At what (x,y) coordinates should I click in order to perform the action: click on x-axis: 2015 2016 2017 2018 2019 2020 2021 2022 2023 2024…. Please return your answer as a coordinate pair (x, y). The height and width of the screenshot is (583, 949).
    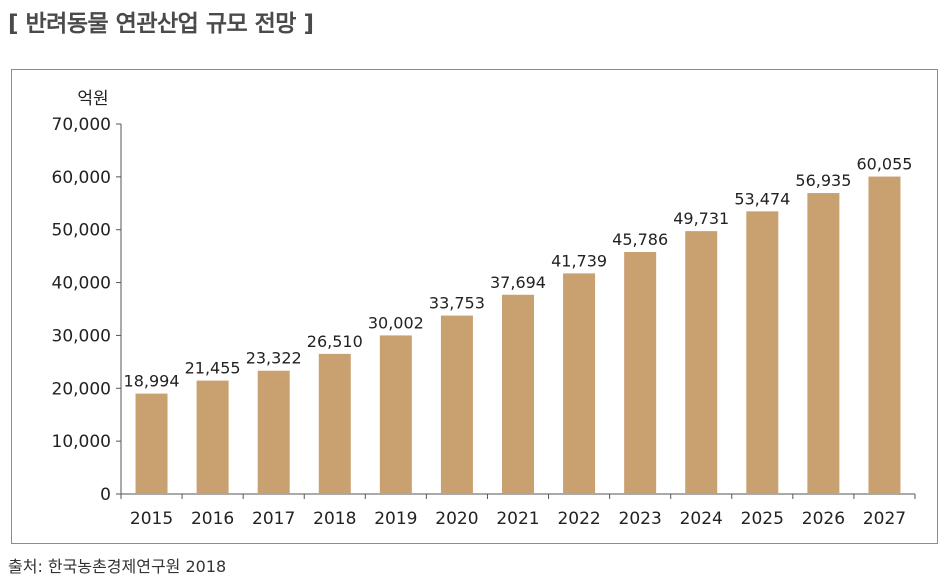
    Looking at the image, I should click on (518, 511).